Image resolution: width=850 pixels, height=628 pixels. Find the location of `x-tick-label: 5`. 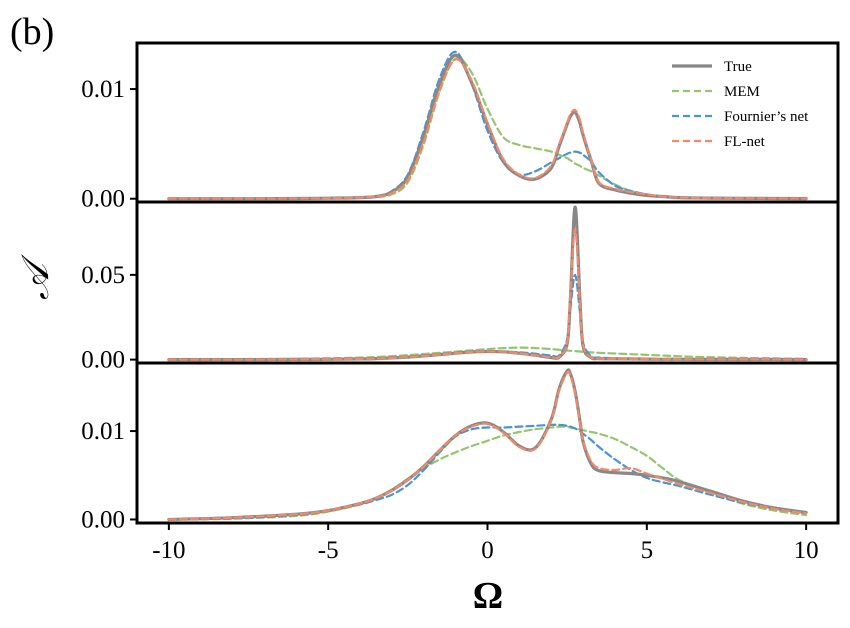

x-tick-label: 5 is located at coordinates (647, 550).